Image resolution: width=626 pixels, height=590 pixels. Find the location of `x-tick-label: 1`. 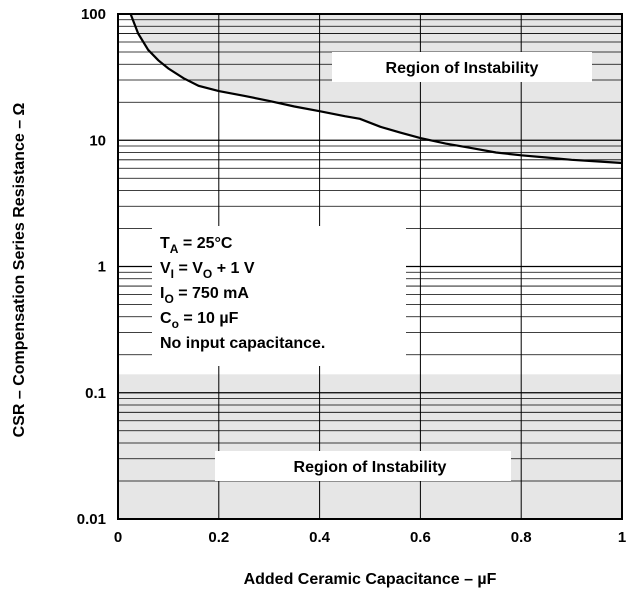

x-tick-label: 1 is located at coordinates (622, 537).